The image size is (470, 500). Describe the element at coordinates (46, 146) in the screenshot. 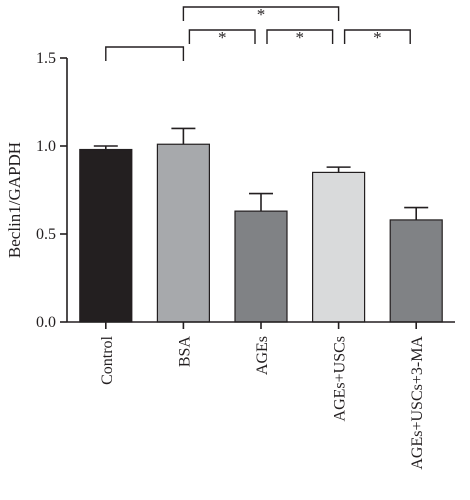

I see `y-tick-label: 1.0` at that location.